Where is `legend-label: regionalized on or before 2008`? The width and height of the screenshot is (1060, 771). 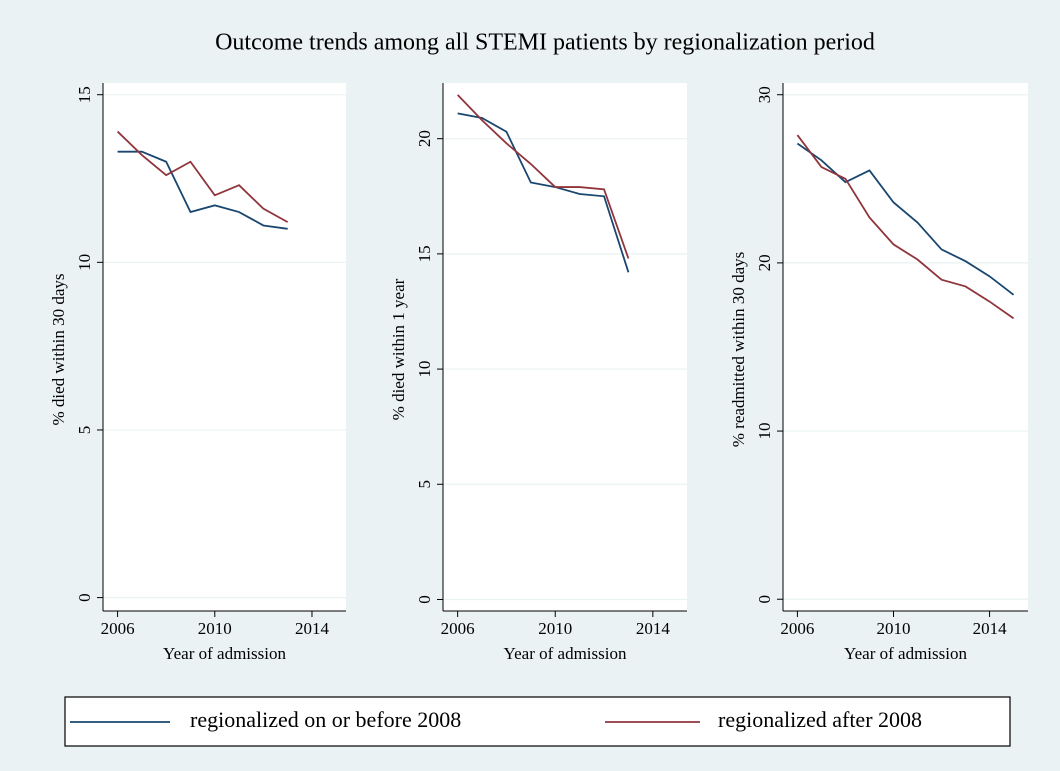 legend-label: regionalized on or before 2008 is located at coordinates (325, 719).